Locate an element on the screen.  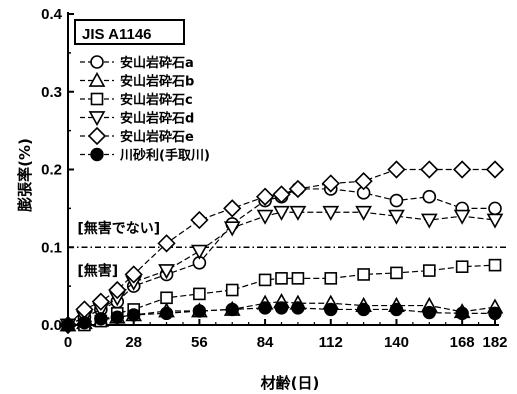
legend-label: 安山岩砕石a is located at coordinates (157, 63).